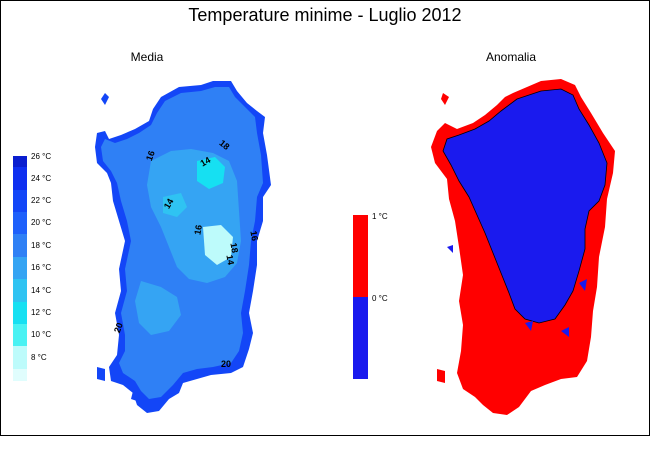 This screenshot has height=450, width=650. Describe the element at coordinates (147, 57) in the screenshot. I see `media-panel-label: Media` at that location.